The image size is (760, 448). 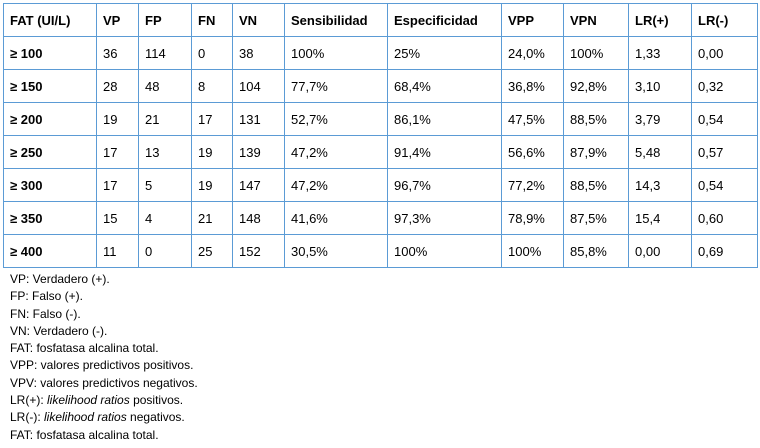 I want to click on cell-vn: 38, so click(x=258, y=53).